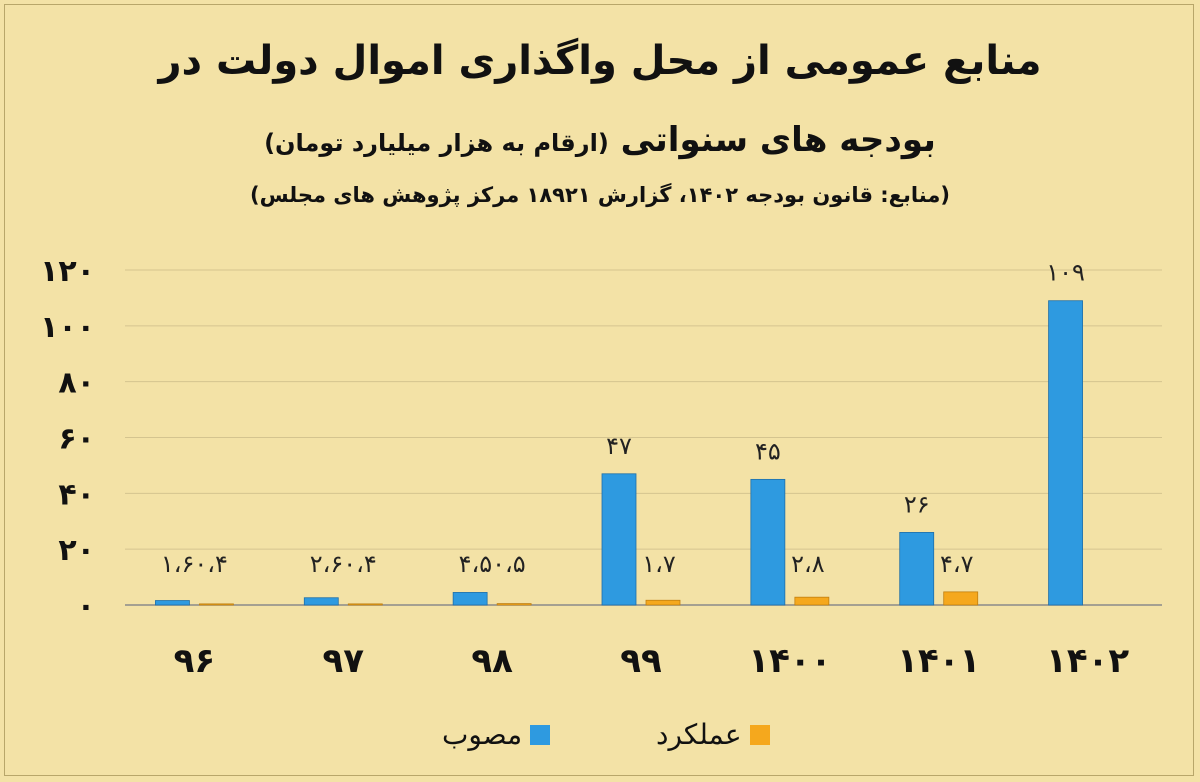 This screenshot has width=1200, height=782. What do you see at coordinates (619, 446) in the screenshot?
I see `data-label-approved: ۴۷` at bounding box center [619, 446].